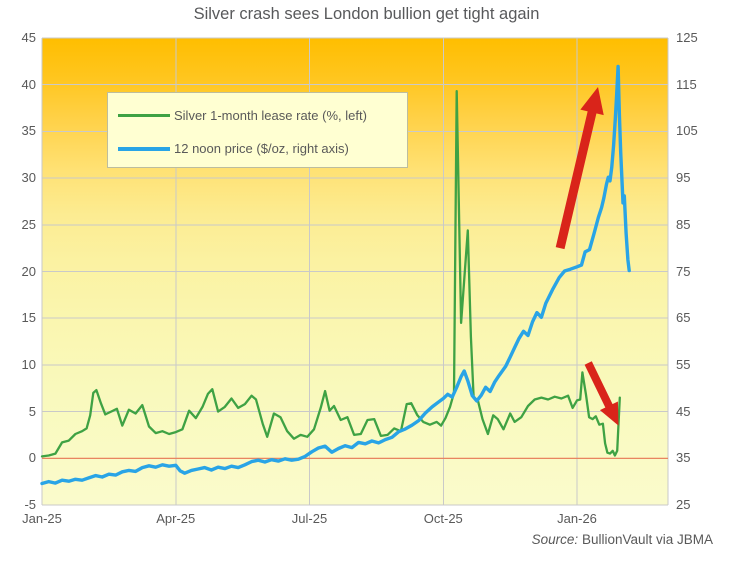 The width and height of the screenshot is (733, 562). Describe the element at coordinates (599, 386) in the screenshot. I see `down-arrow-shaft` at that location.